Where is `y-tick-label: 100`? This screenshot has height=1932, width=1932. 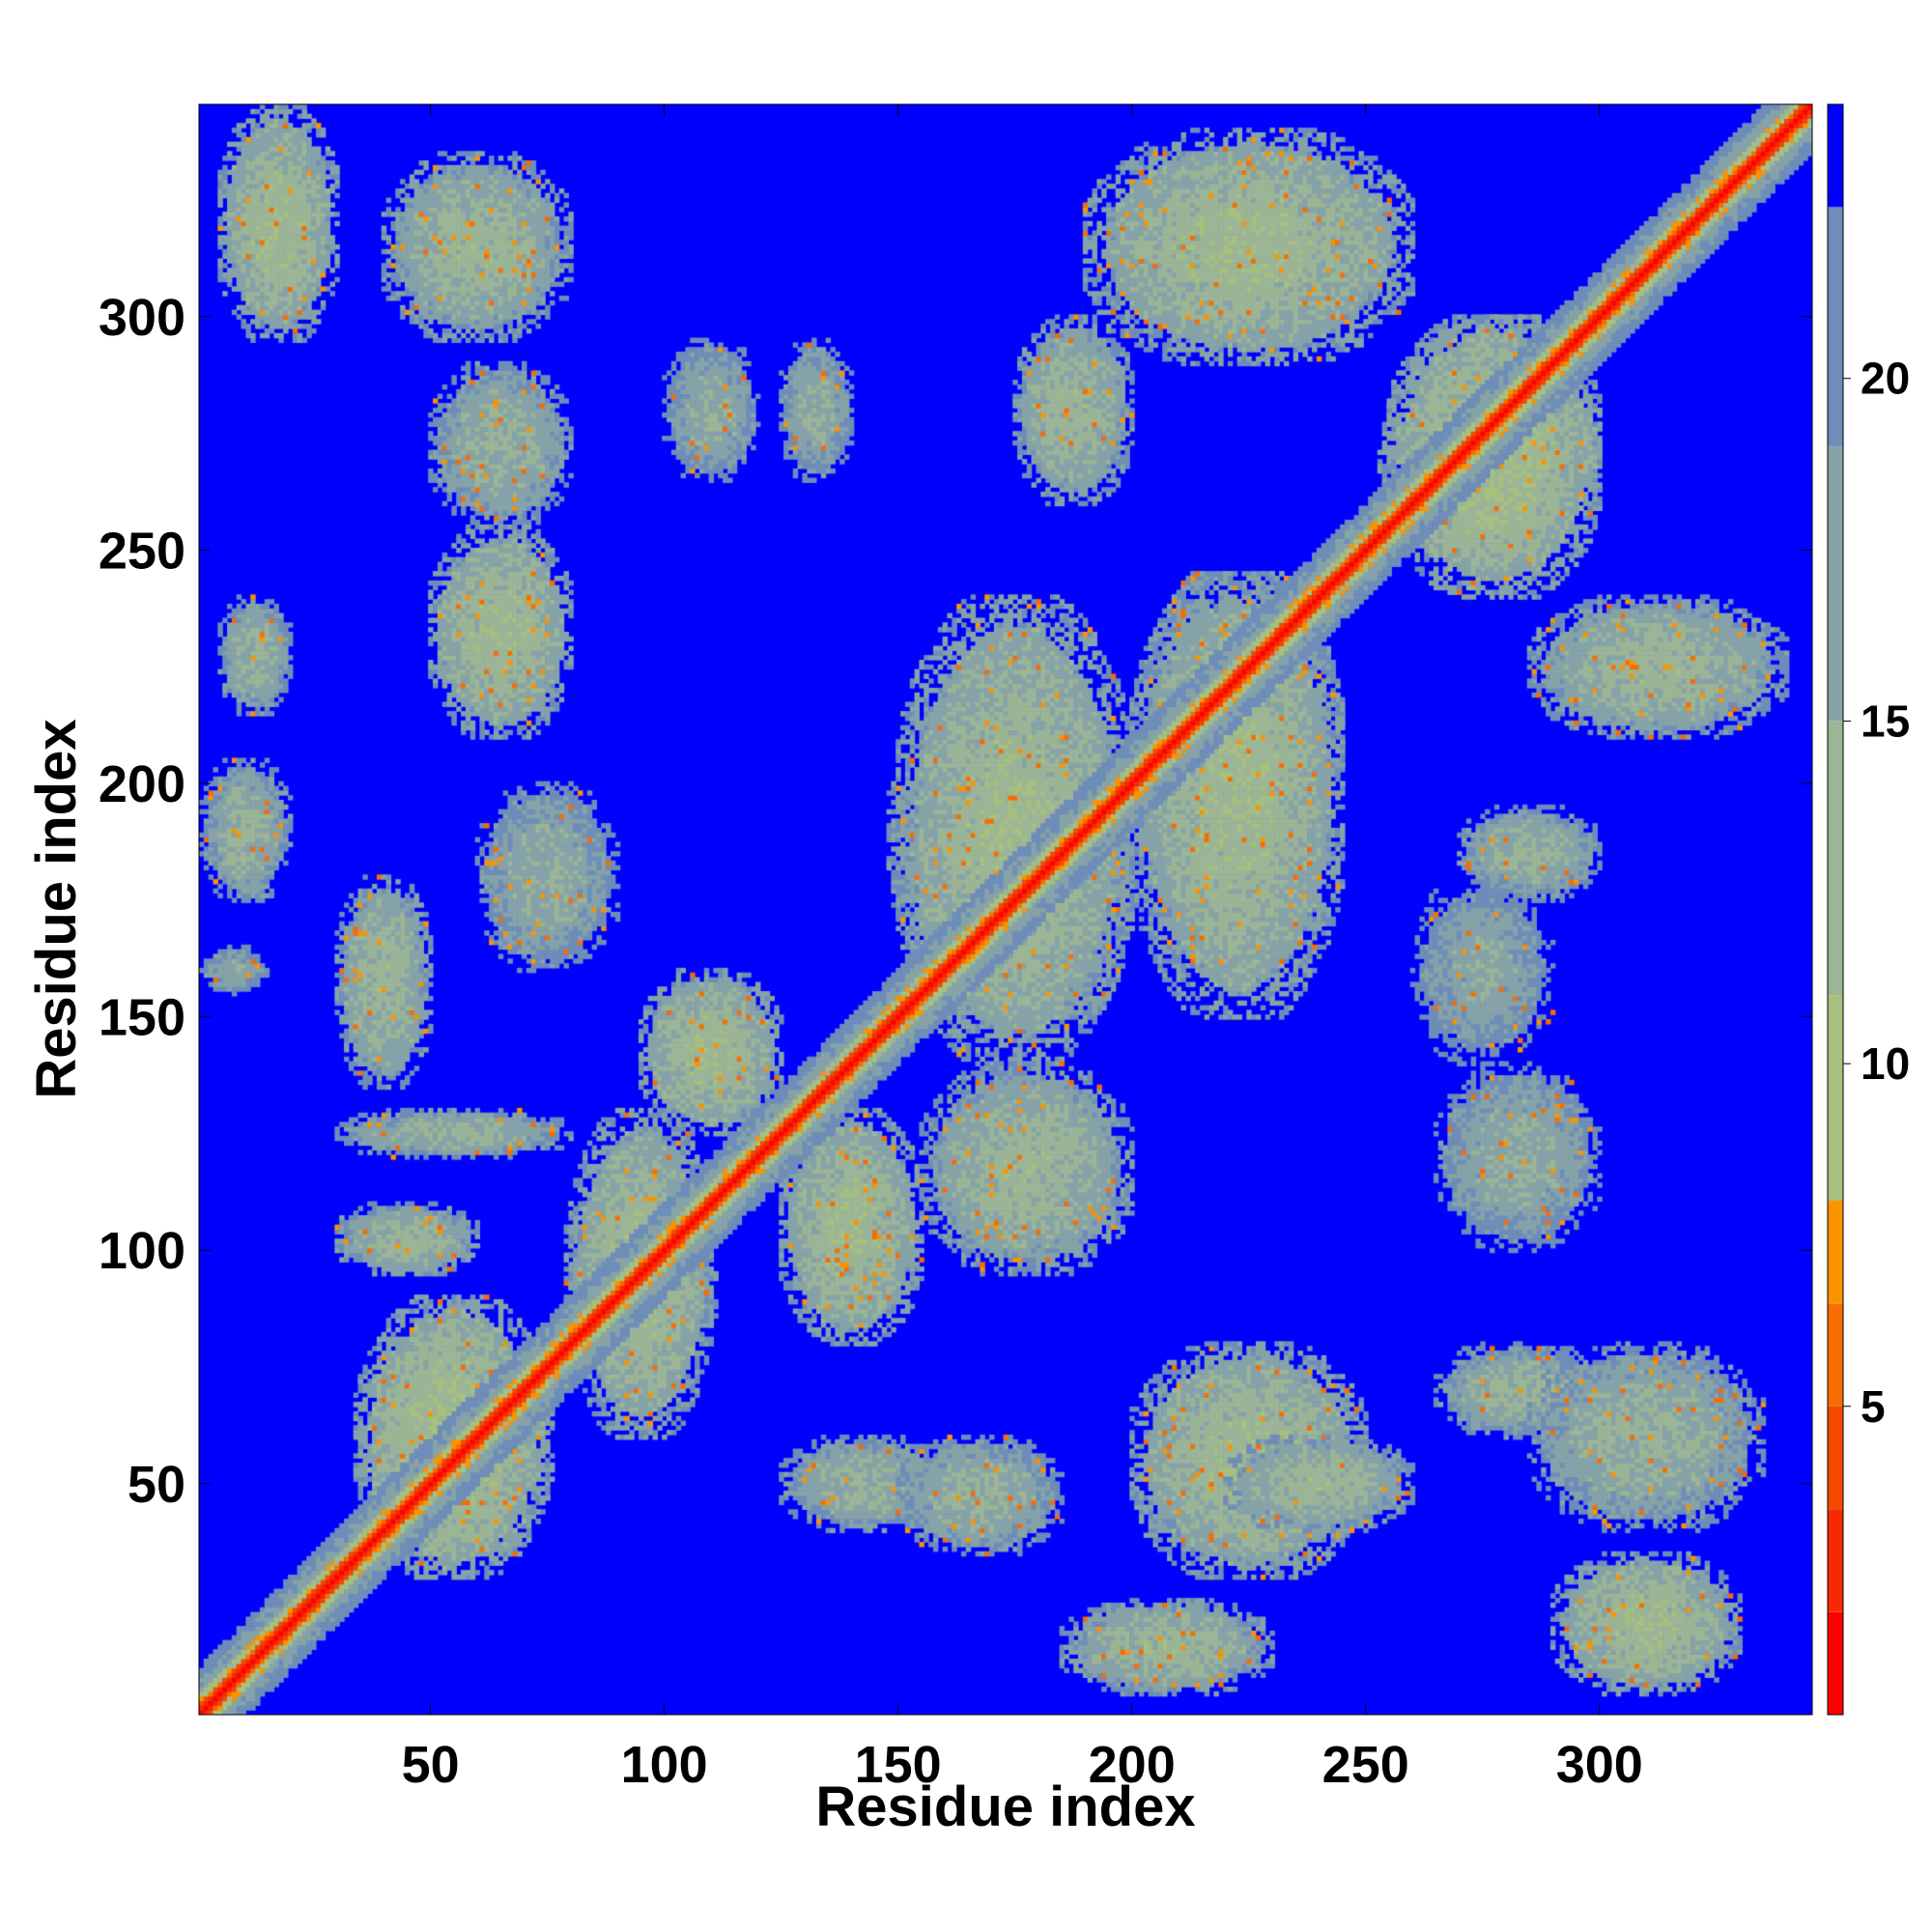 y-tick-label: 100 is located at coordinates (142, 1251).